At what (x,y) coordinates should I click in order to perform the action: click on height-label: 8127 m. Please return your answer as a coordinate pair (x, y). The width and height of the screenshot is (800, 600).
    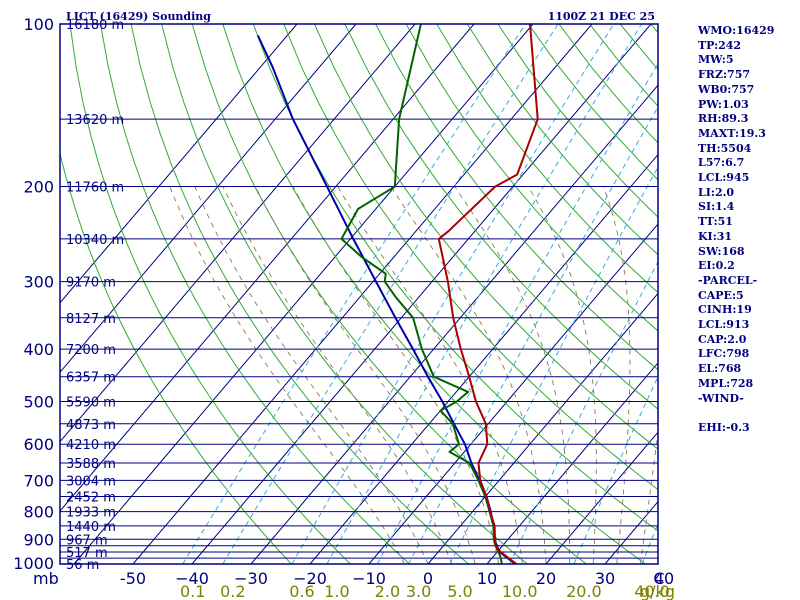
    Looking at the image, I should click on (91, 319).